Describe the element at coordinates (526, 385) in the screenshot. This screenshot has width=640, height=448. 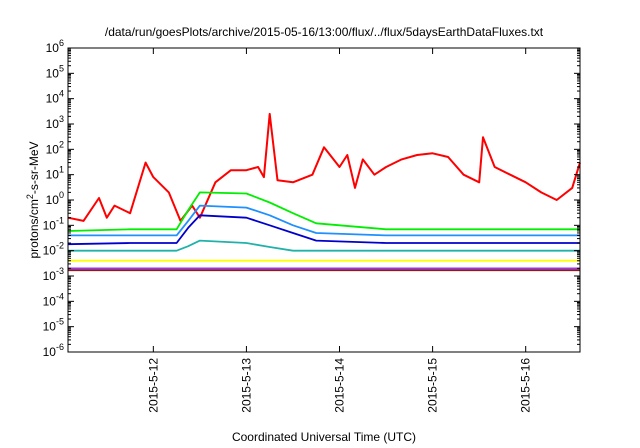
I see `x-tick-label: 2015-5-16` at that location.